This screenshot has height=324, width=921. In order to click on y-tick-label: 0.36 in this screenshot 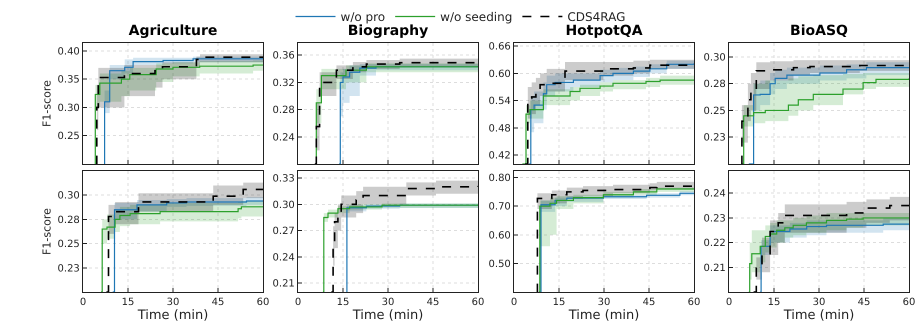, I will do `click(283, 56)`.